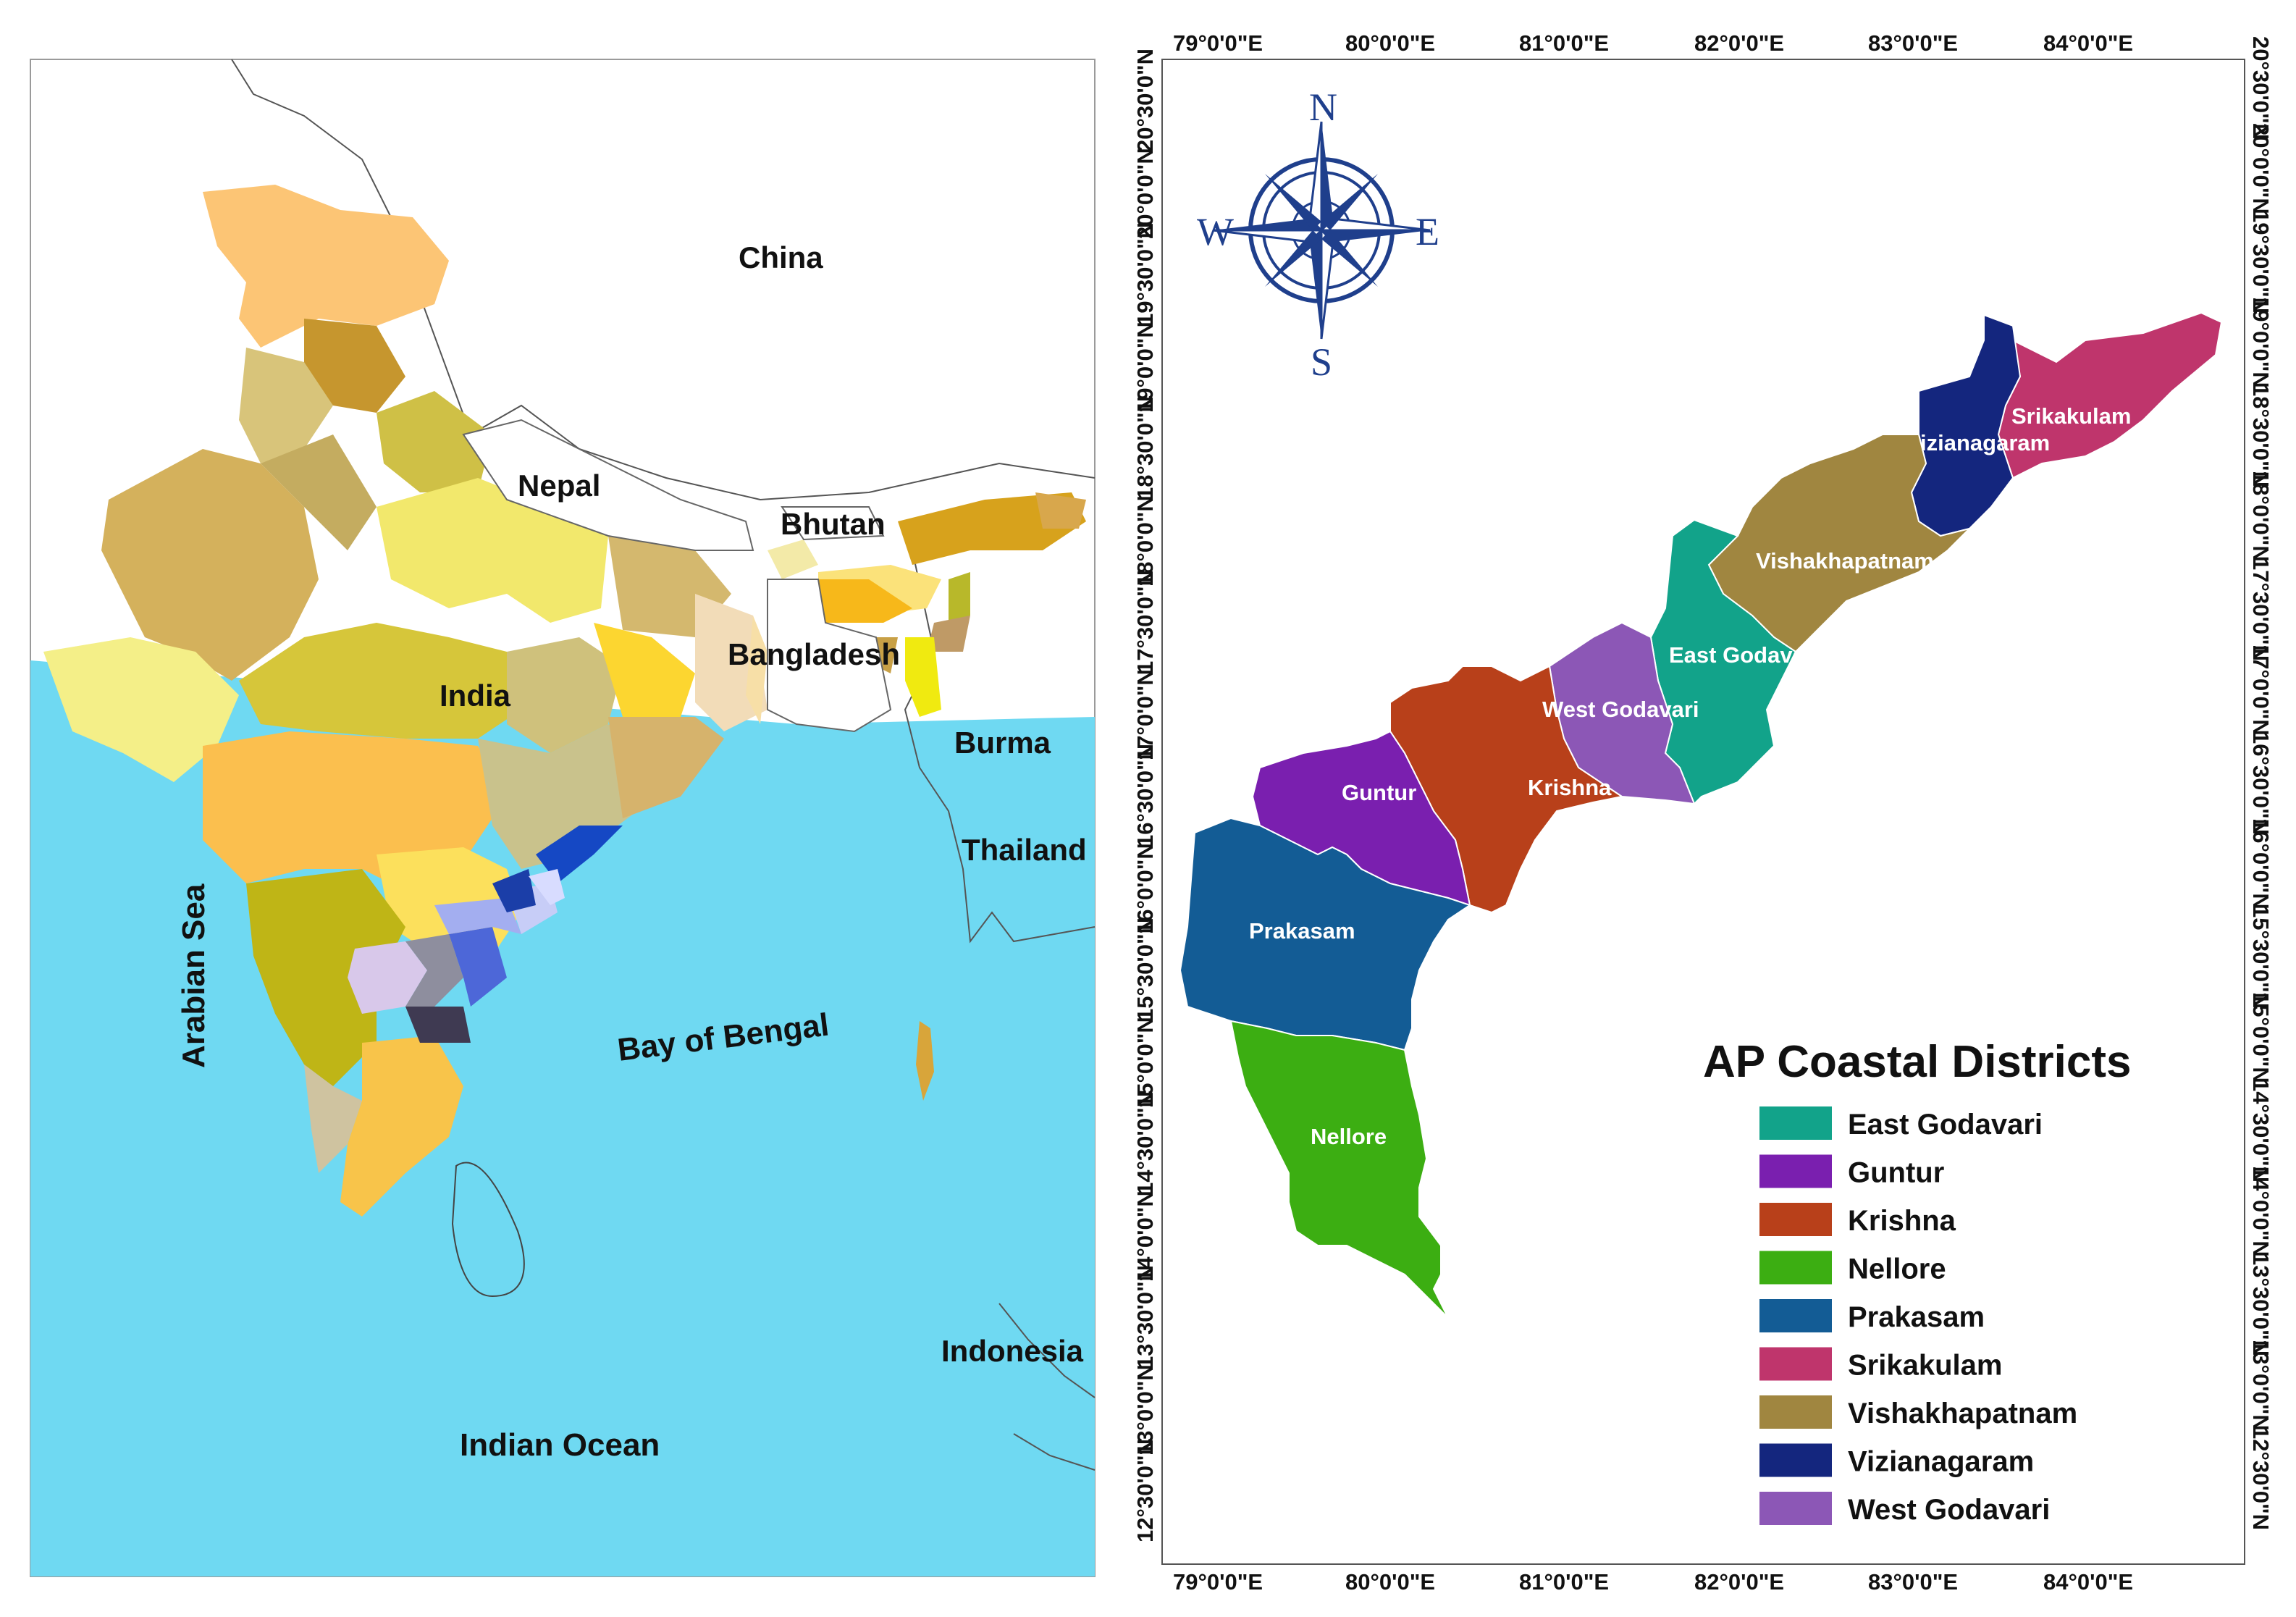 This screenshot has height=1617, width=2296. I want to click on lat-tick-right: 13°30'0"N, so click(2261, 1304).